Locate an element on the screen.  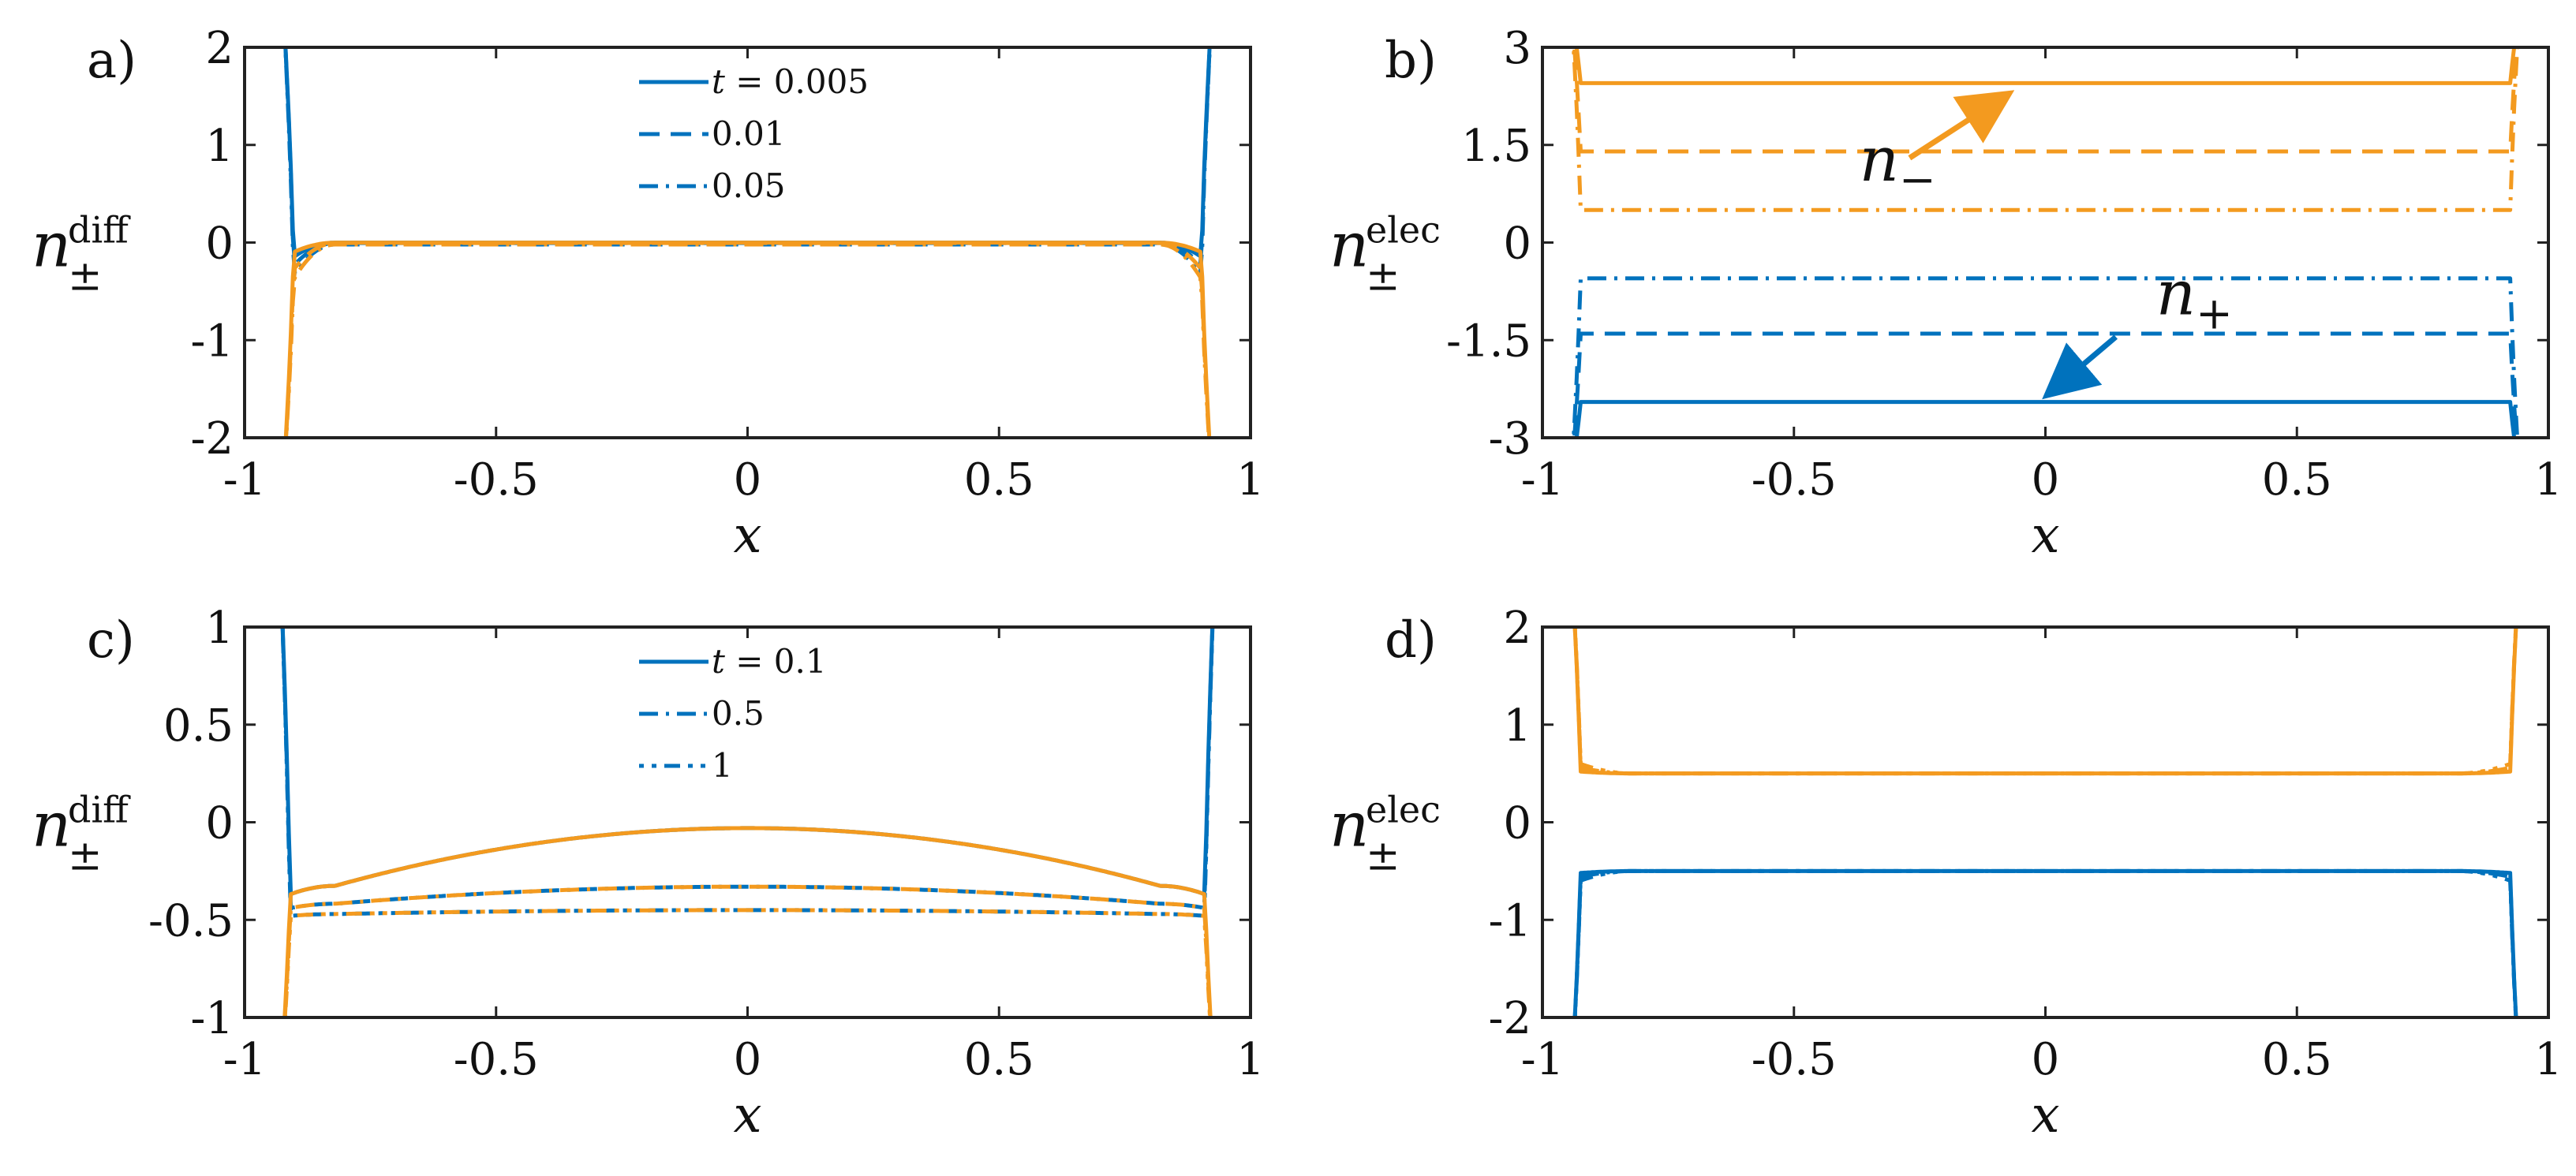
annotation-label: n+ is located at coordinates (2194, 298).